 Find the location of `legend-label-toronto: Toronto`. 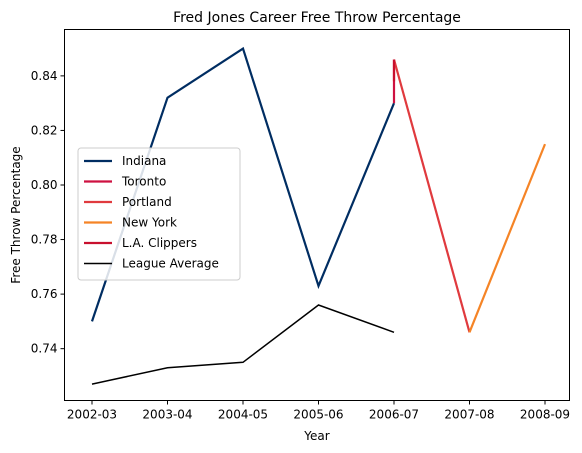

legend-label-toronto: Toronto is located at coordinates (143, 182).